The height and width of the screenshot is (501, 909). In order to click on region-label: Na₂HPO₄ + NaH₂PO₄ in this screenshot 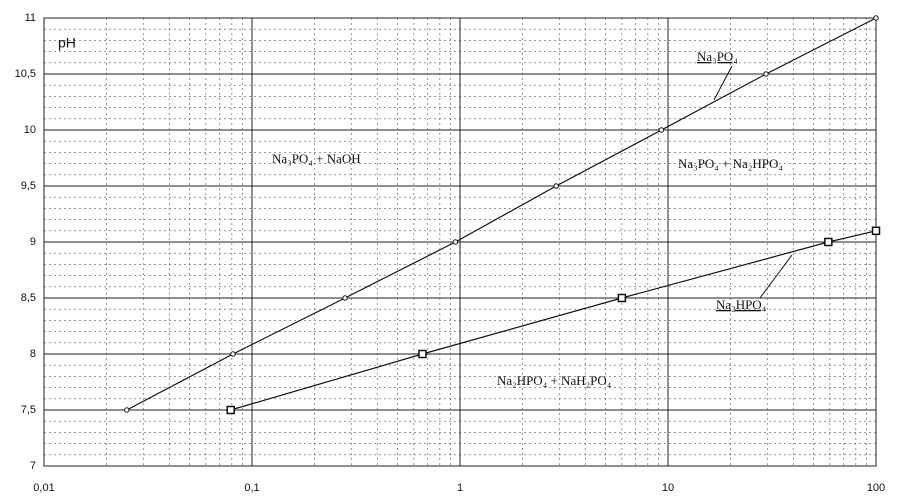, I will do `click(554, 380)`.